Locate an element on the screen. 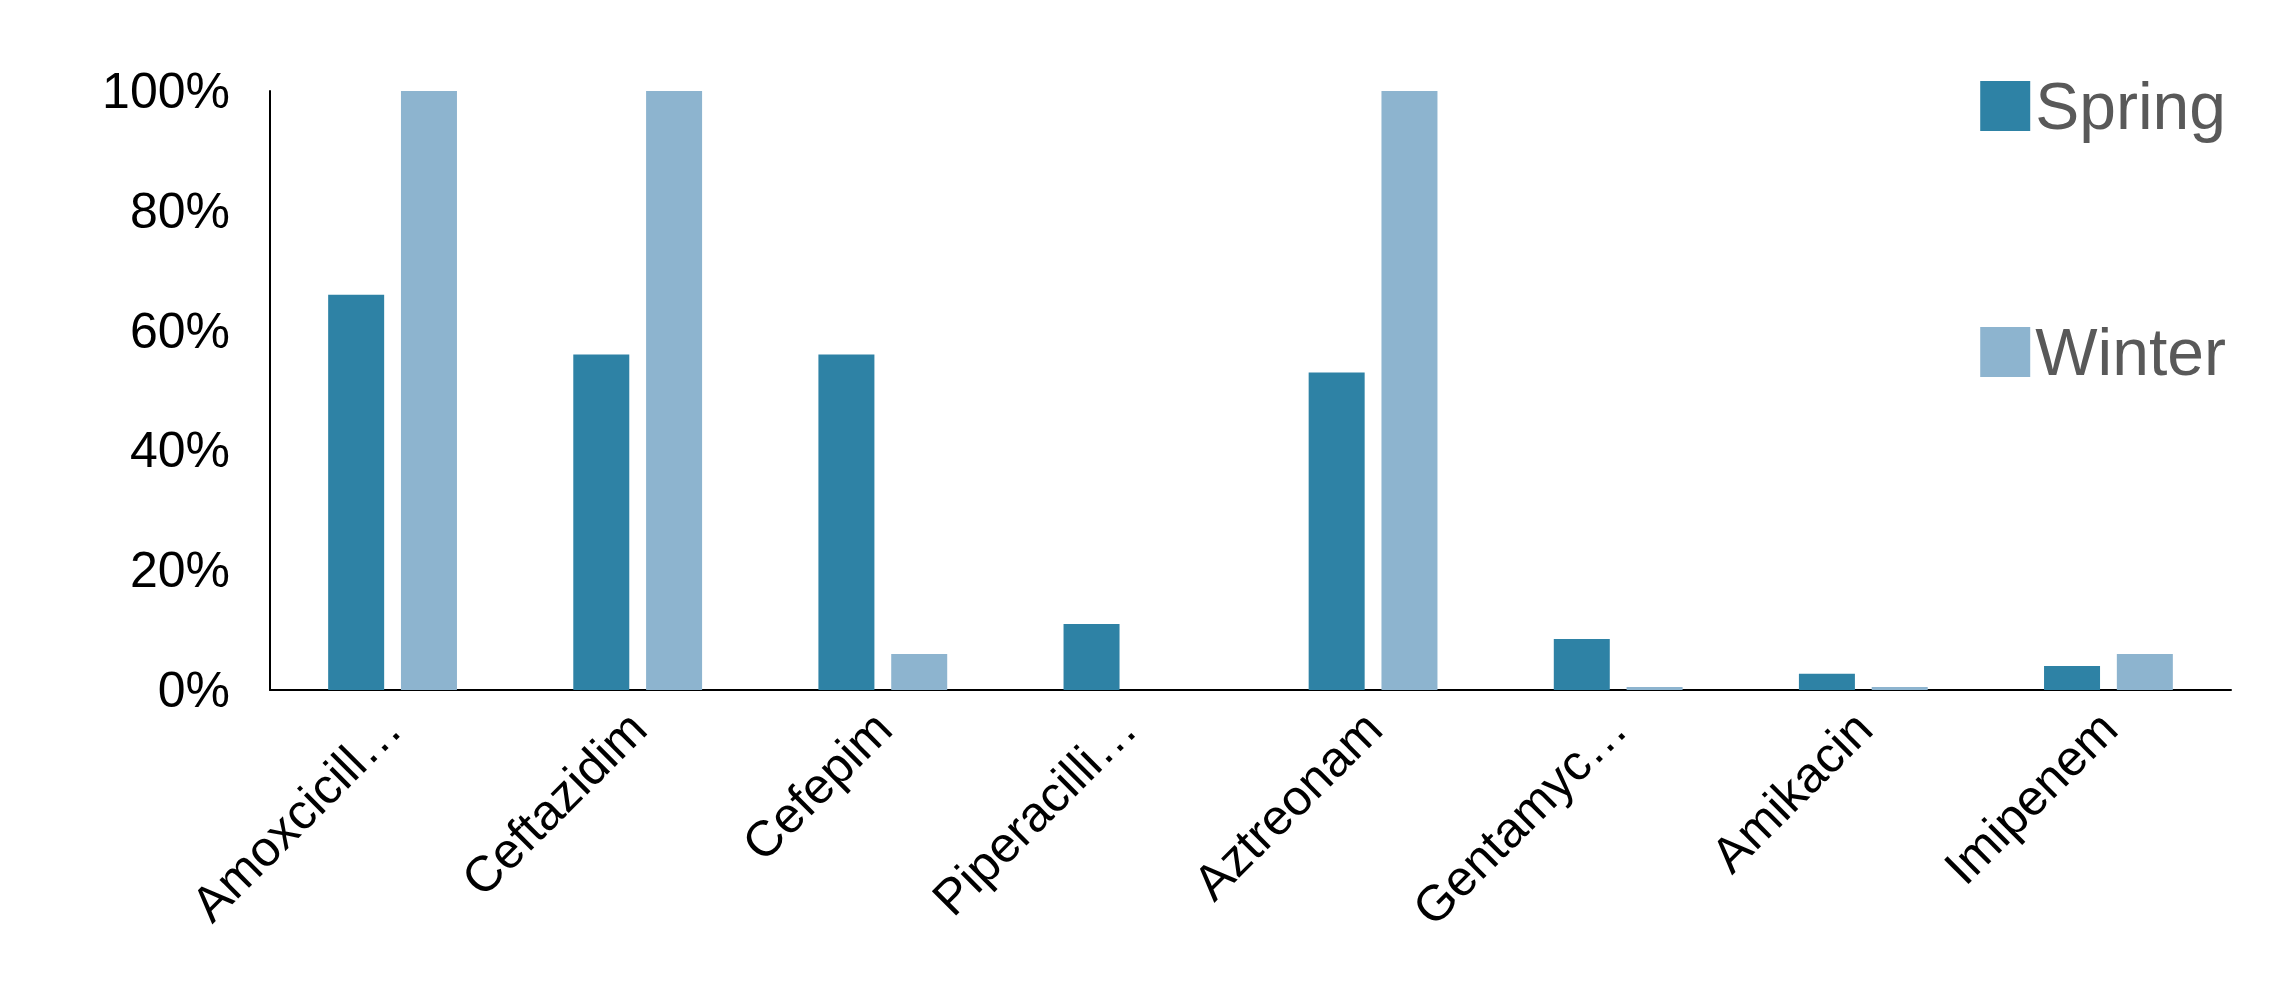 The height and width of the screenshot is (1001, 2279). y-tick-label: 40% is located at coordinates (179, 450).